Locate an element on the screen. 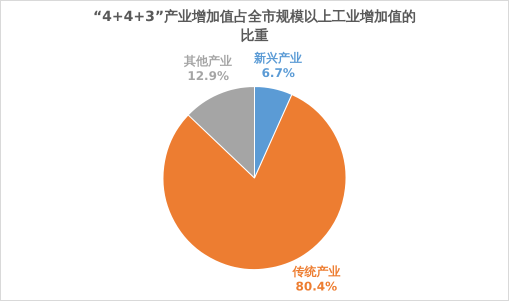 The width and height of the screenshot is (509, 301). slice-label: 其他产业 is located at coordinates (207, 61).